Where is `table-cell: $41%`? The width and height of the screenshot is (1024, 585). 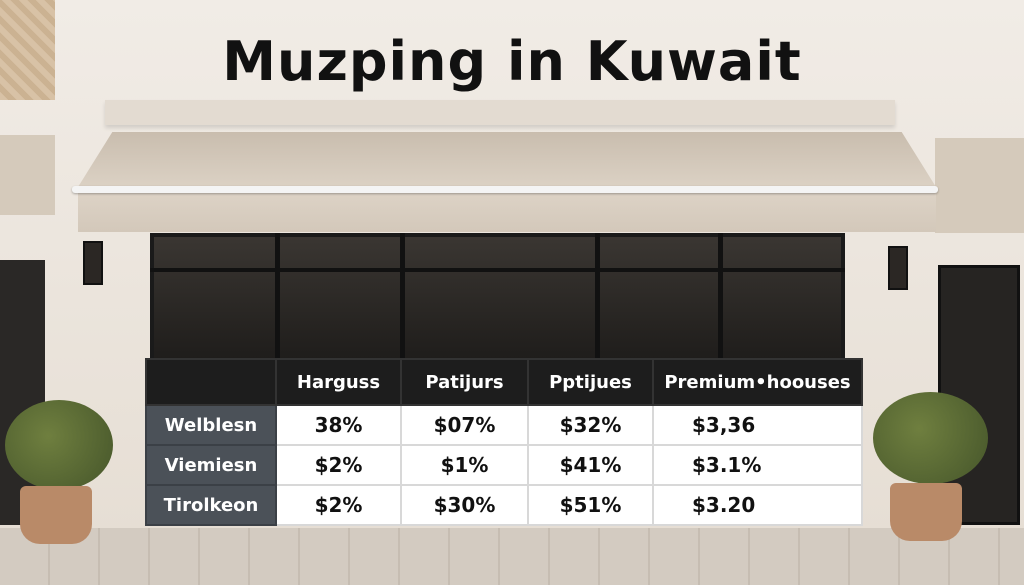
table-cell: $41% is located at coordinates (590, 465).